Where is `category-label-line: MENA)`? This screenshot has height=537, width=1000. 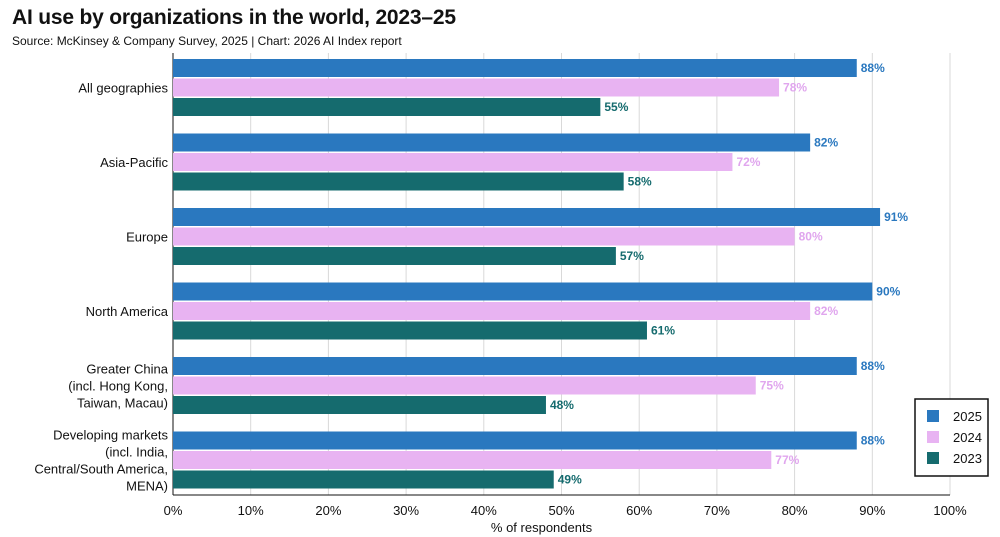
category-label-line: MENA) is located at coordinates (147, 486).